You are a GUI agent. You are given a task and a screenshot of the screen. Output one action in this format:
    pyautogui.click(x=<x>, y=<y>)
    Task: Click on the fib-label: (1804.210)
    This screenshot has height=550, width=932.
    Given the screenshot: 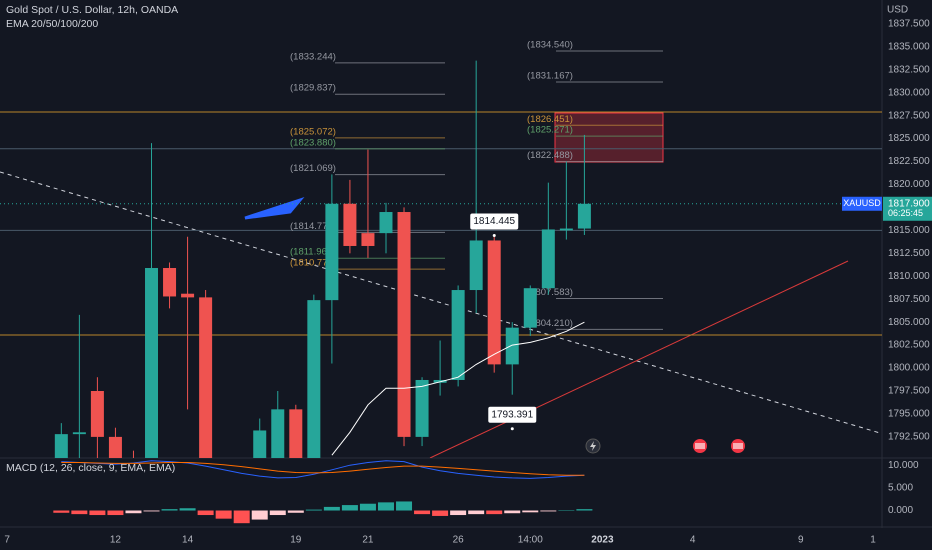 What is the action you would take?
    pyautogui.click(x=550, y=323)
    